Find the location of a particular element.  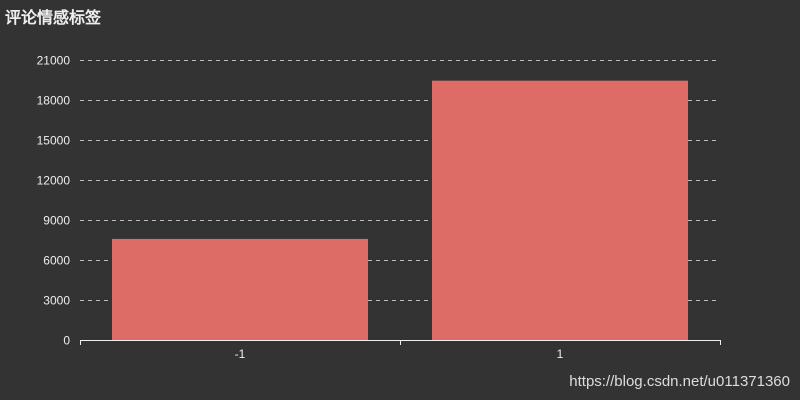

y-tick-label: 21000 is located at coordinates (54, 61).